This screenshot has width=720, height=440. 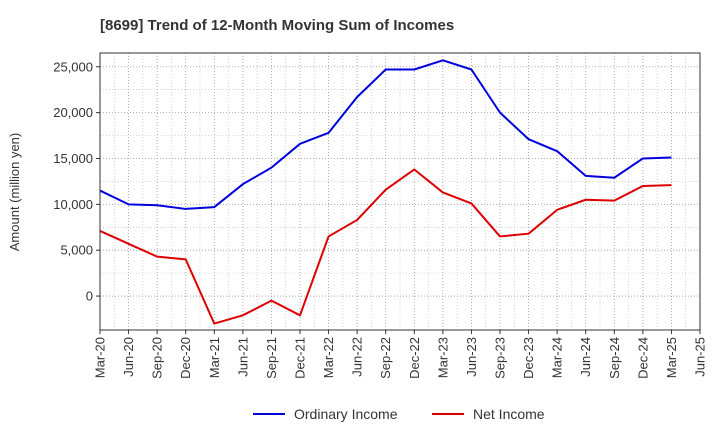 I want to click on y-tick-label: 25,000, so click(x=73, y=66).